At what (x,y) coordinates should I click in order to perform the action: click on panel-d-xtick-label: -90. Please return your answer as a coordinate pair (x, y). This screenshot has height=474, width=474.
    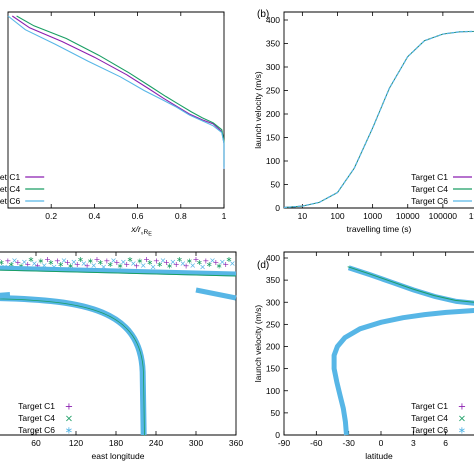
    Looking at the image, I should click on (284, 443).